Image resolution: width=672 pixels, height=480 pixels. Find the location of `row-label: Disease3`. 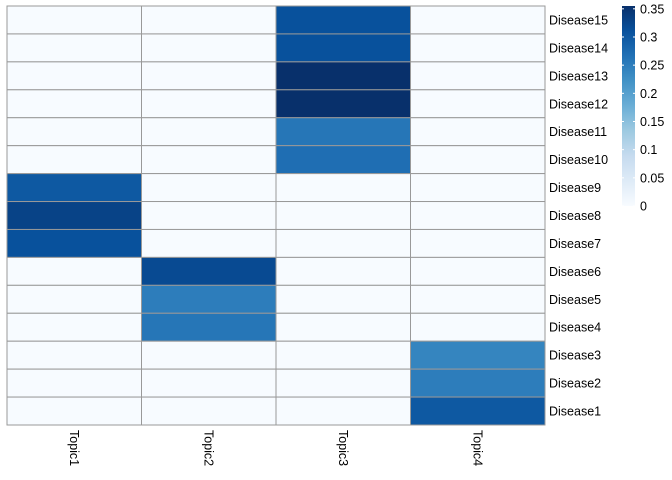

row-label: Disease3 is located at coordinates (575, 356).